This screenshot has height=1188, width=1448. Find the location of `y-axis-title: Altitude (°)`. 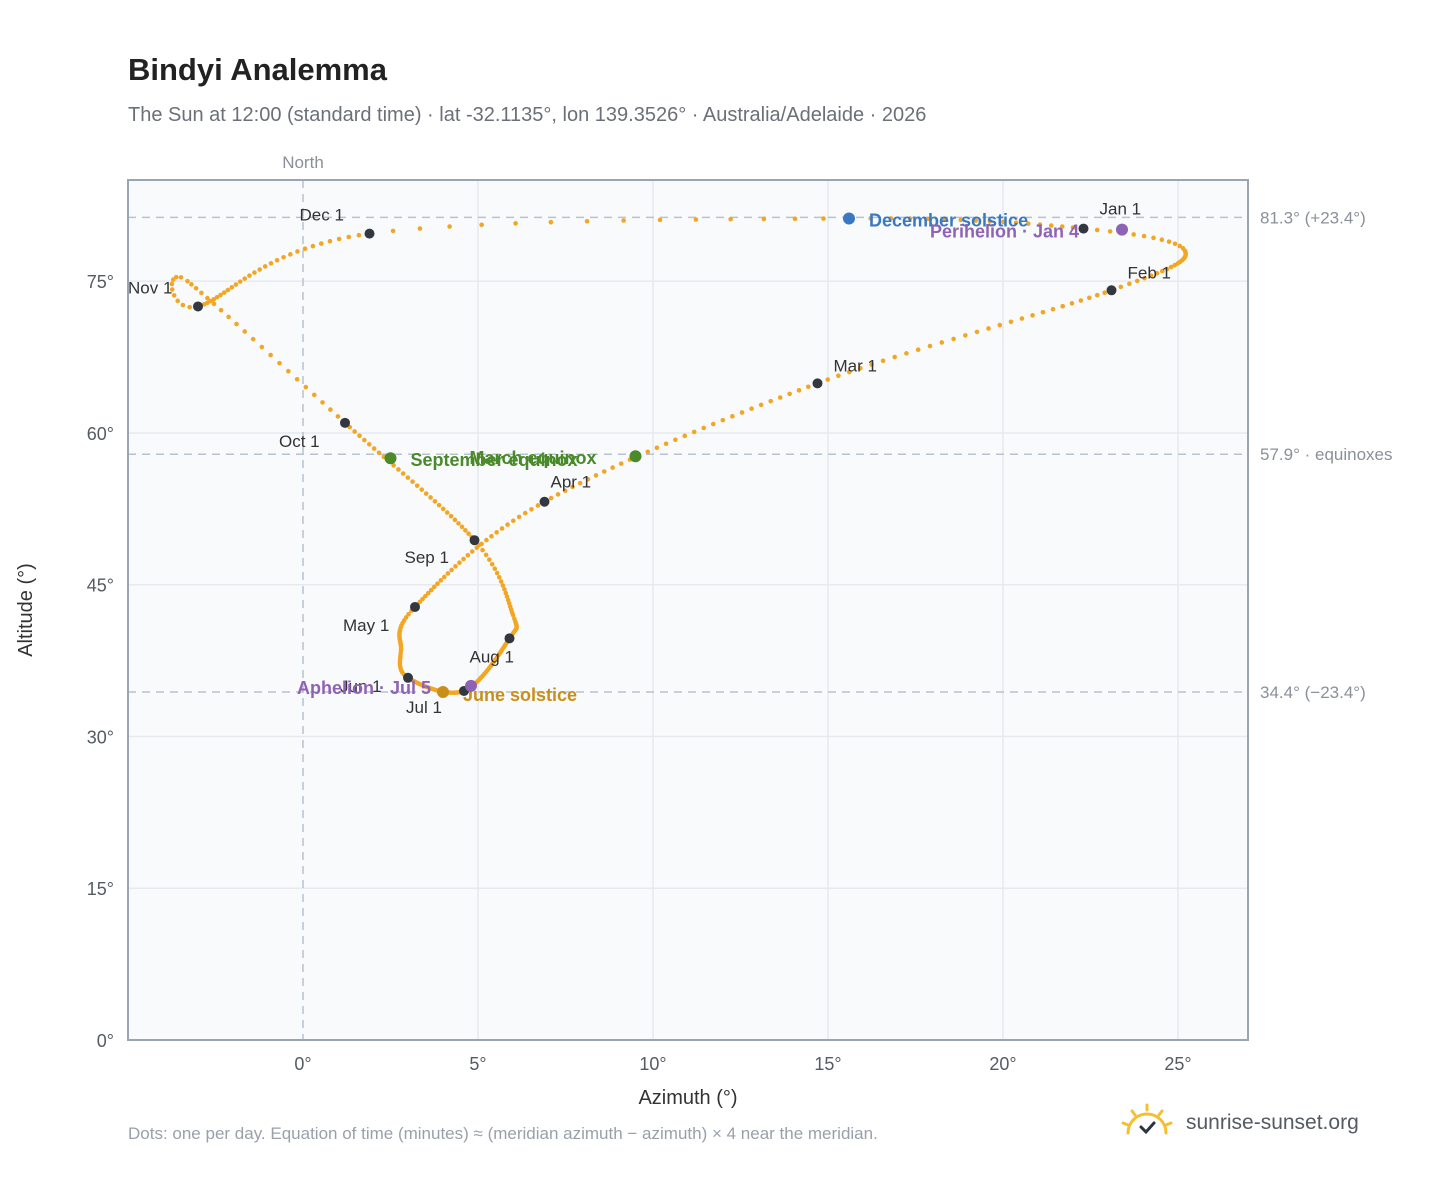

y-axis-title: Altitude (°) is located at coordinates (26, 610).